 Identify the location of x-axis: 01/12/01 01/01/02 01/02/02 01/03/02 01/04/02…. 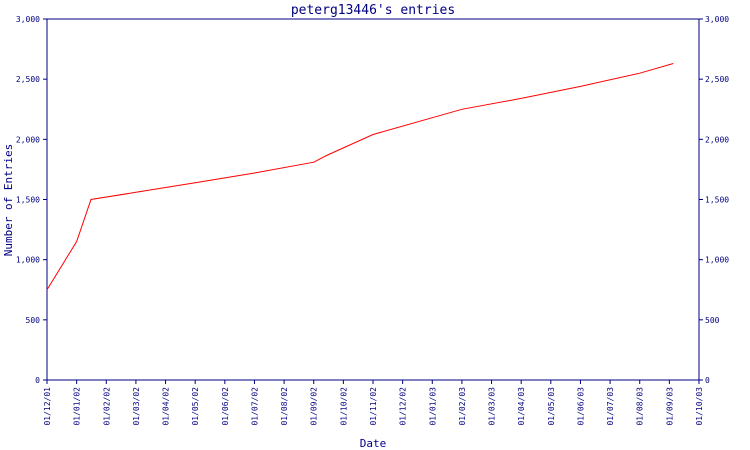
(373, 403).